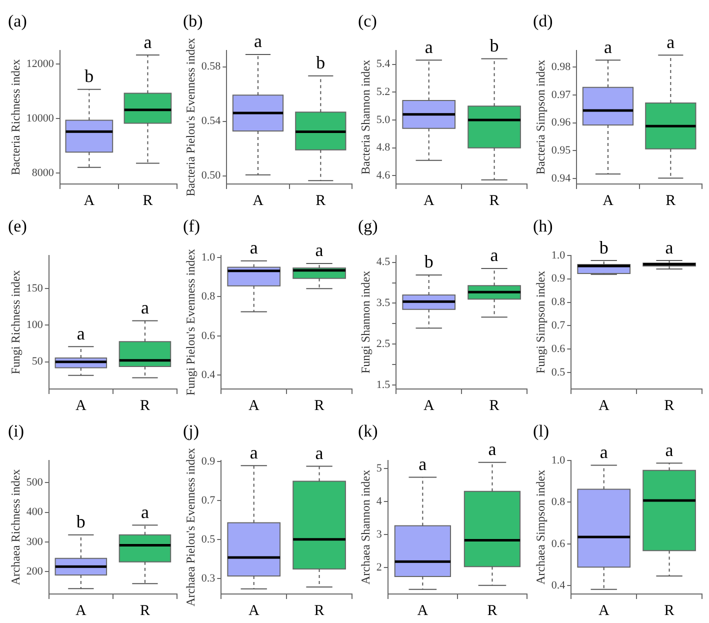 The image size is (709, 623). Describe the element at coordinates (379, 534) in the screenshot. I see `y-tick-label: 3` at that location.